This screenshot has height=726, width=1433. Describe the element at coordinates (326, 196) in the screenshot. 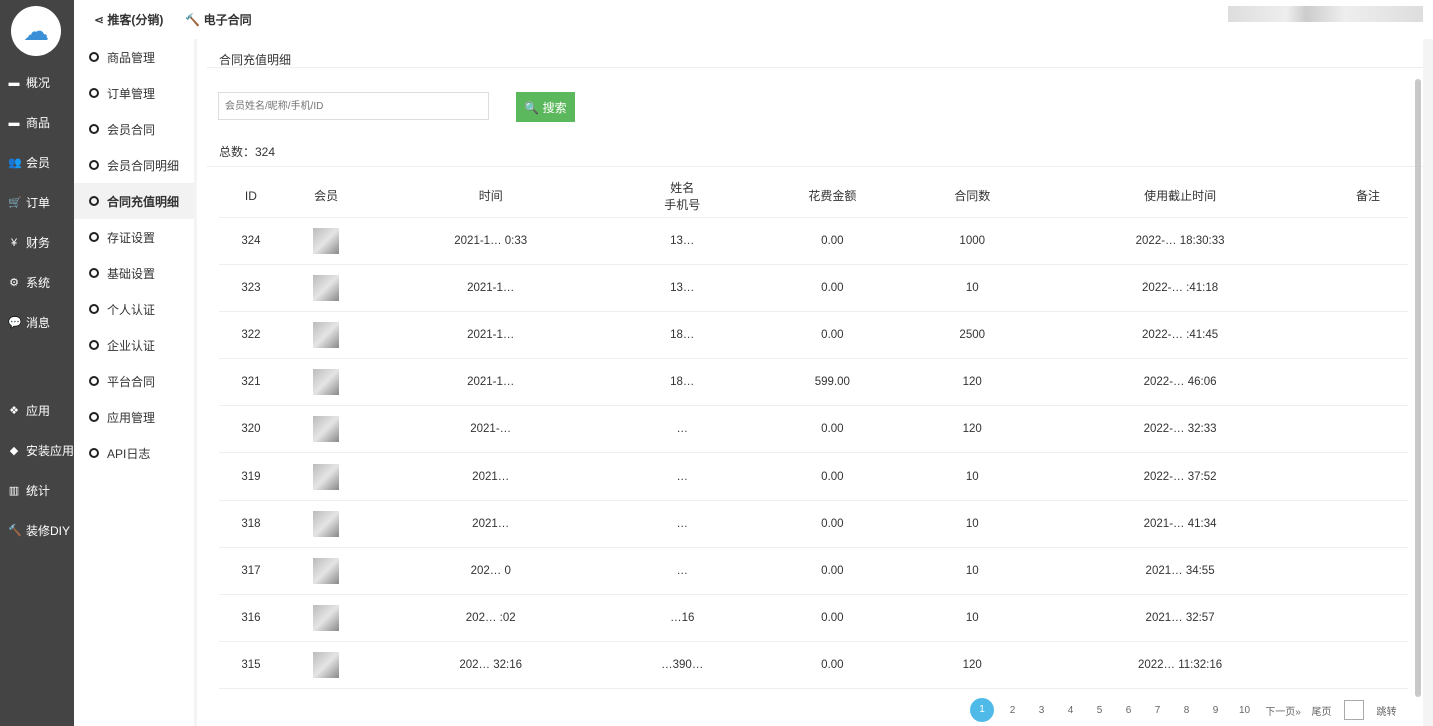

I see `column-header: 会员` at that location.